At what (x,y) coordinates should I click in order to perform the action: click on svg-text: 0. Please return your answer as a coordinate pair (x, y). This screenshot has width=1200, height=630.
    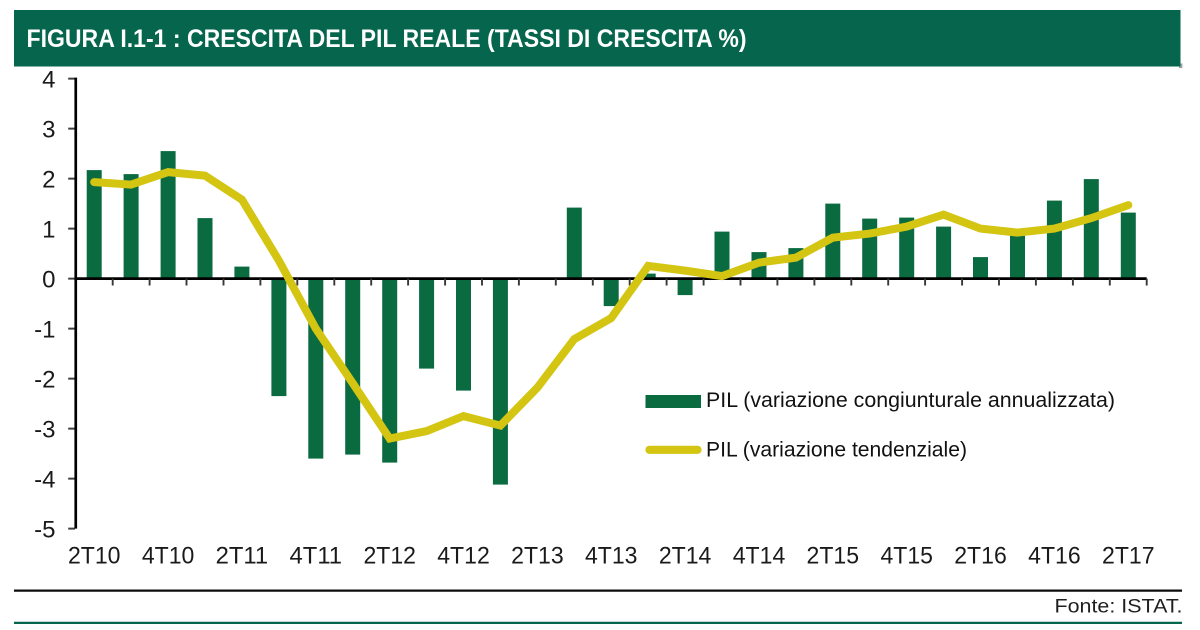
    Looking at the image, I should click on (48, 279).